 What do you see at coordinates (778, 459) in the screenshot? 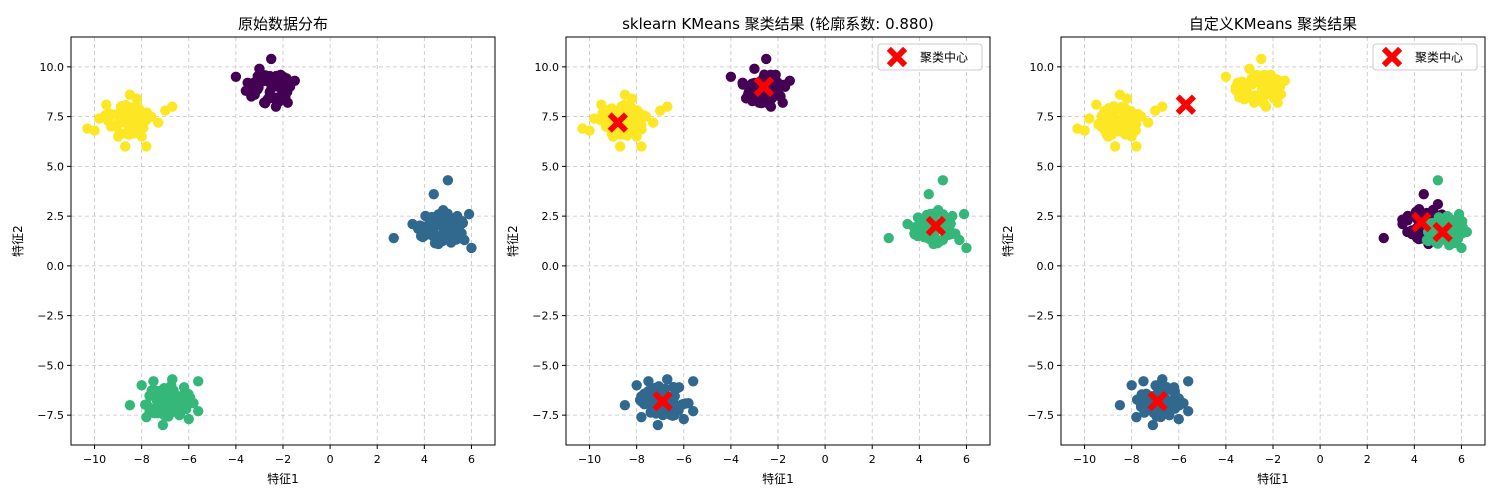
I see `x-tick-label: −2` at bounding box center [778, 459].